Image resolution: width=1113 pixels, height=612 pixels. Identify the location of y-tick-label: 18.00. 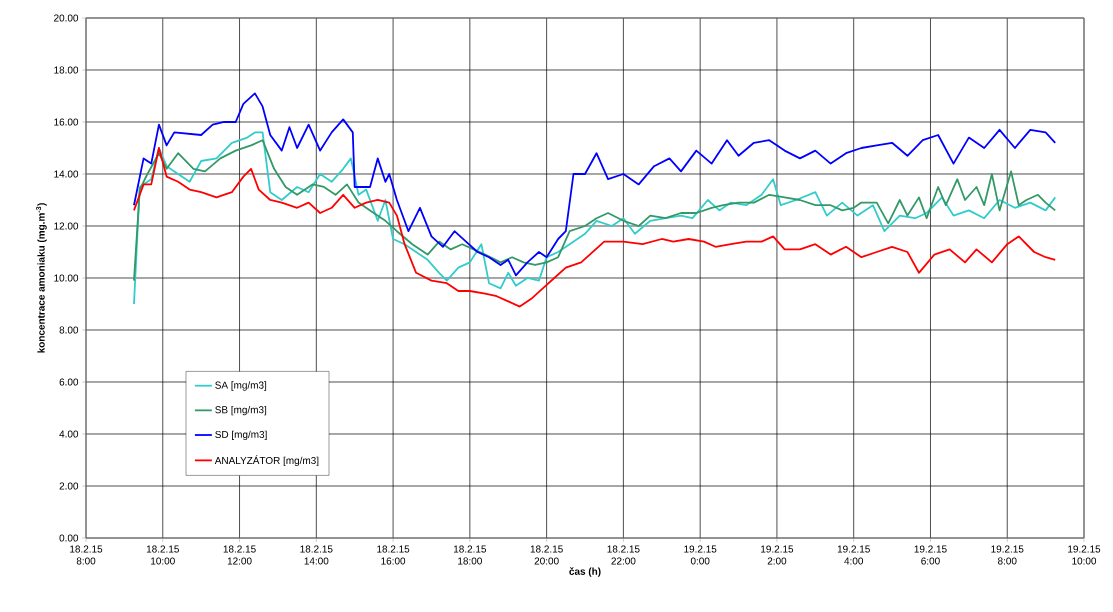
(66, 70).